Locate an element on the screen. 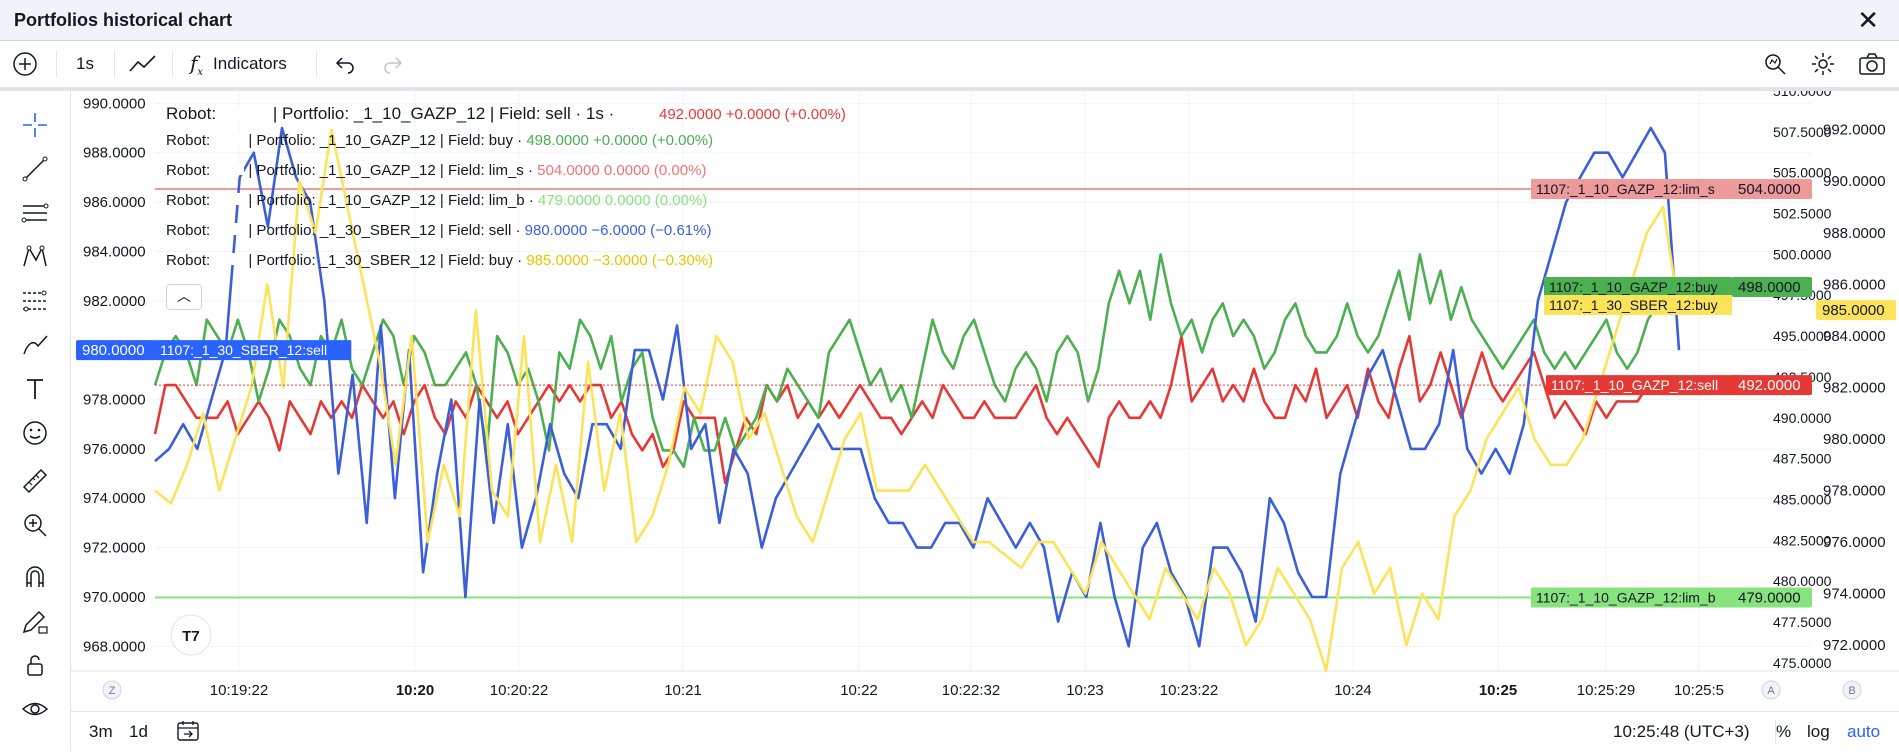 Image resolution: width=1899 pixels, height=752 pixels. crosshair-icon is located at coordinates (35, 125).